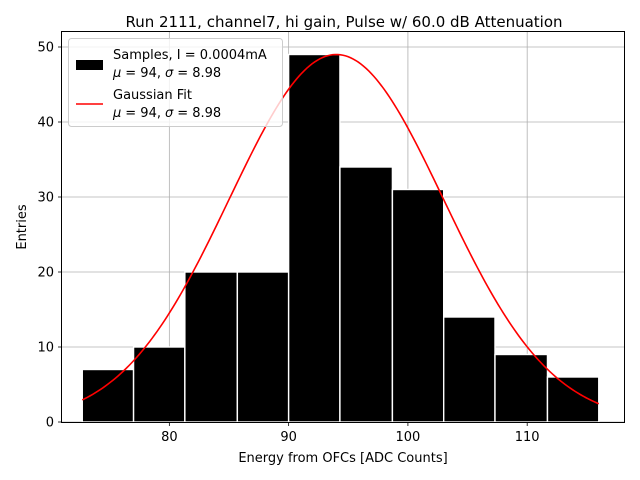 The image size is (640, 480). I want to click on y-tick-label: 20, so click(45, 273).